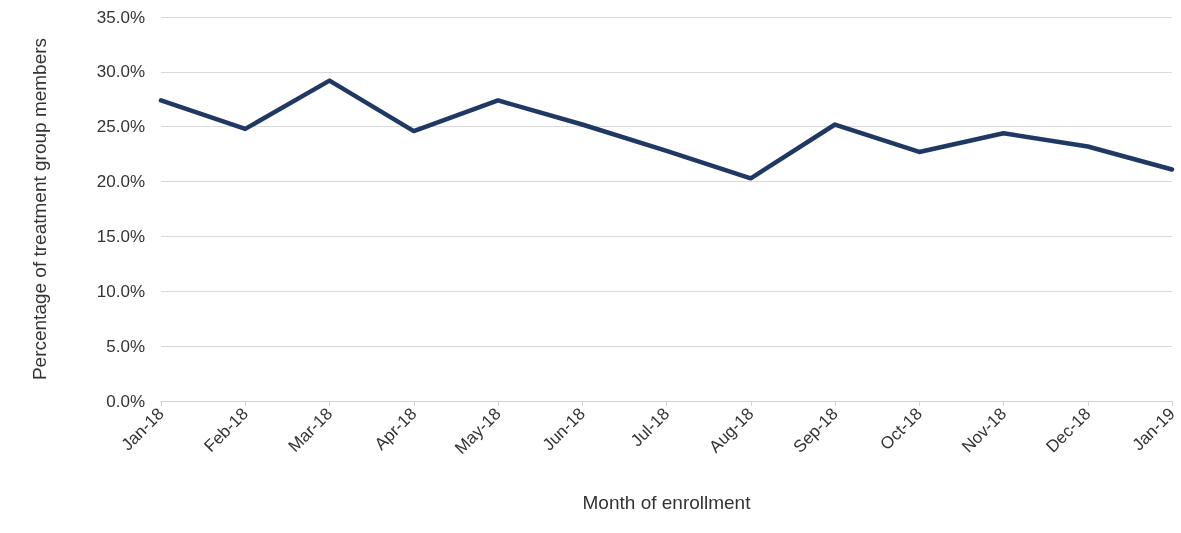 This screenshot has height=533, width=1181. Describe the element at coordinates (39, 209) in the screenshot. I see `y-axis-title: Percentage of treatment group members` at that location.